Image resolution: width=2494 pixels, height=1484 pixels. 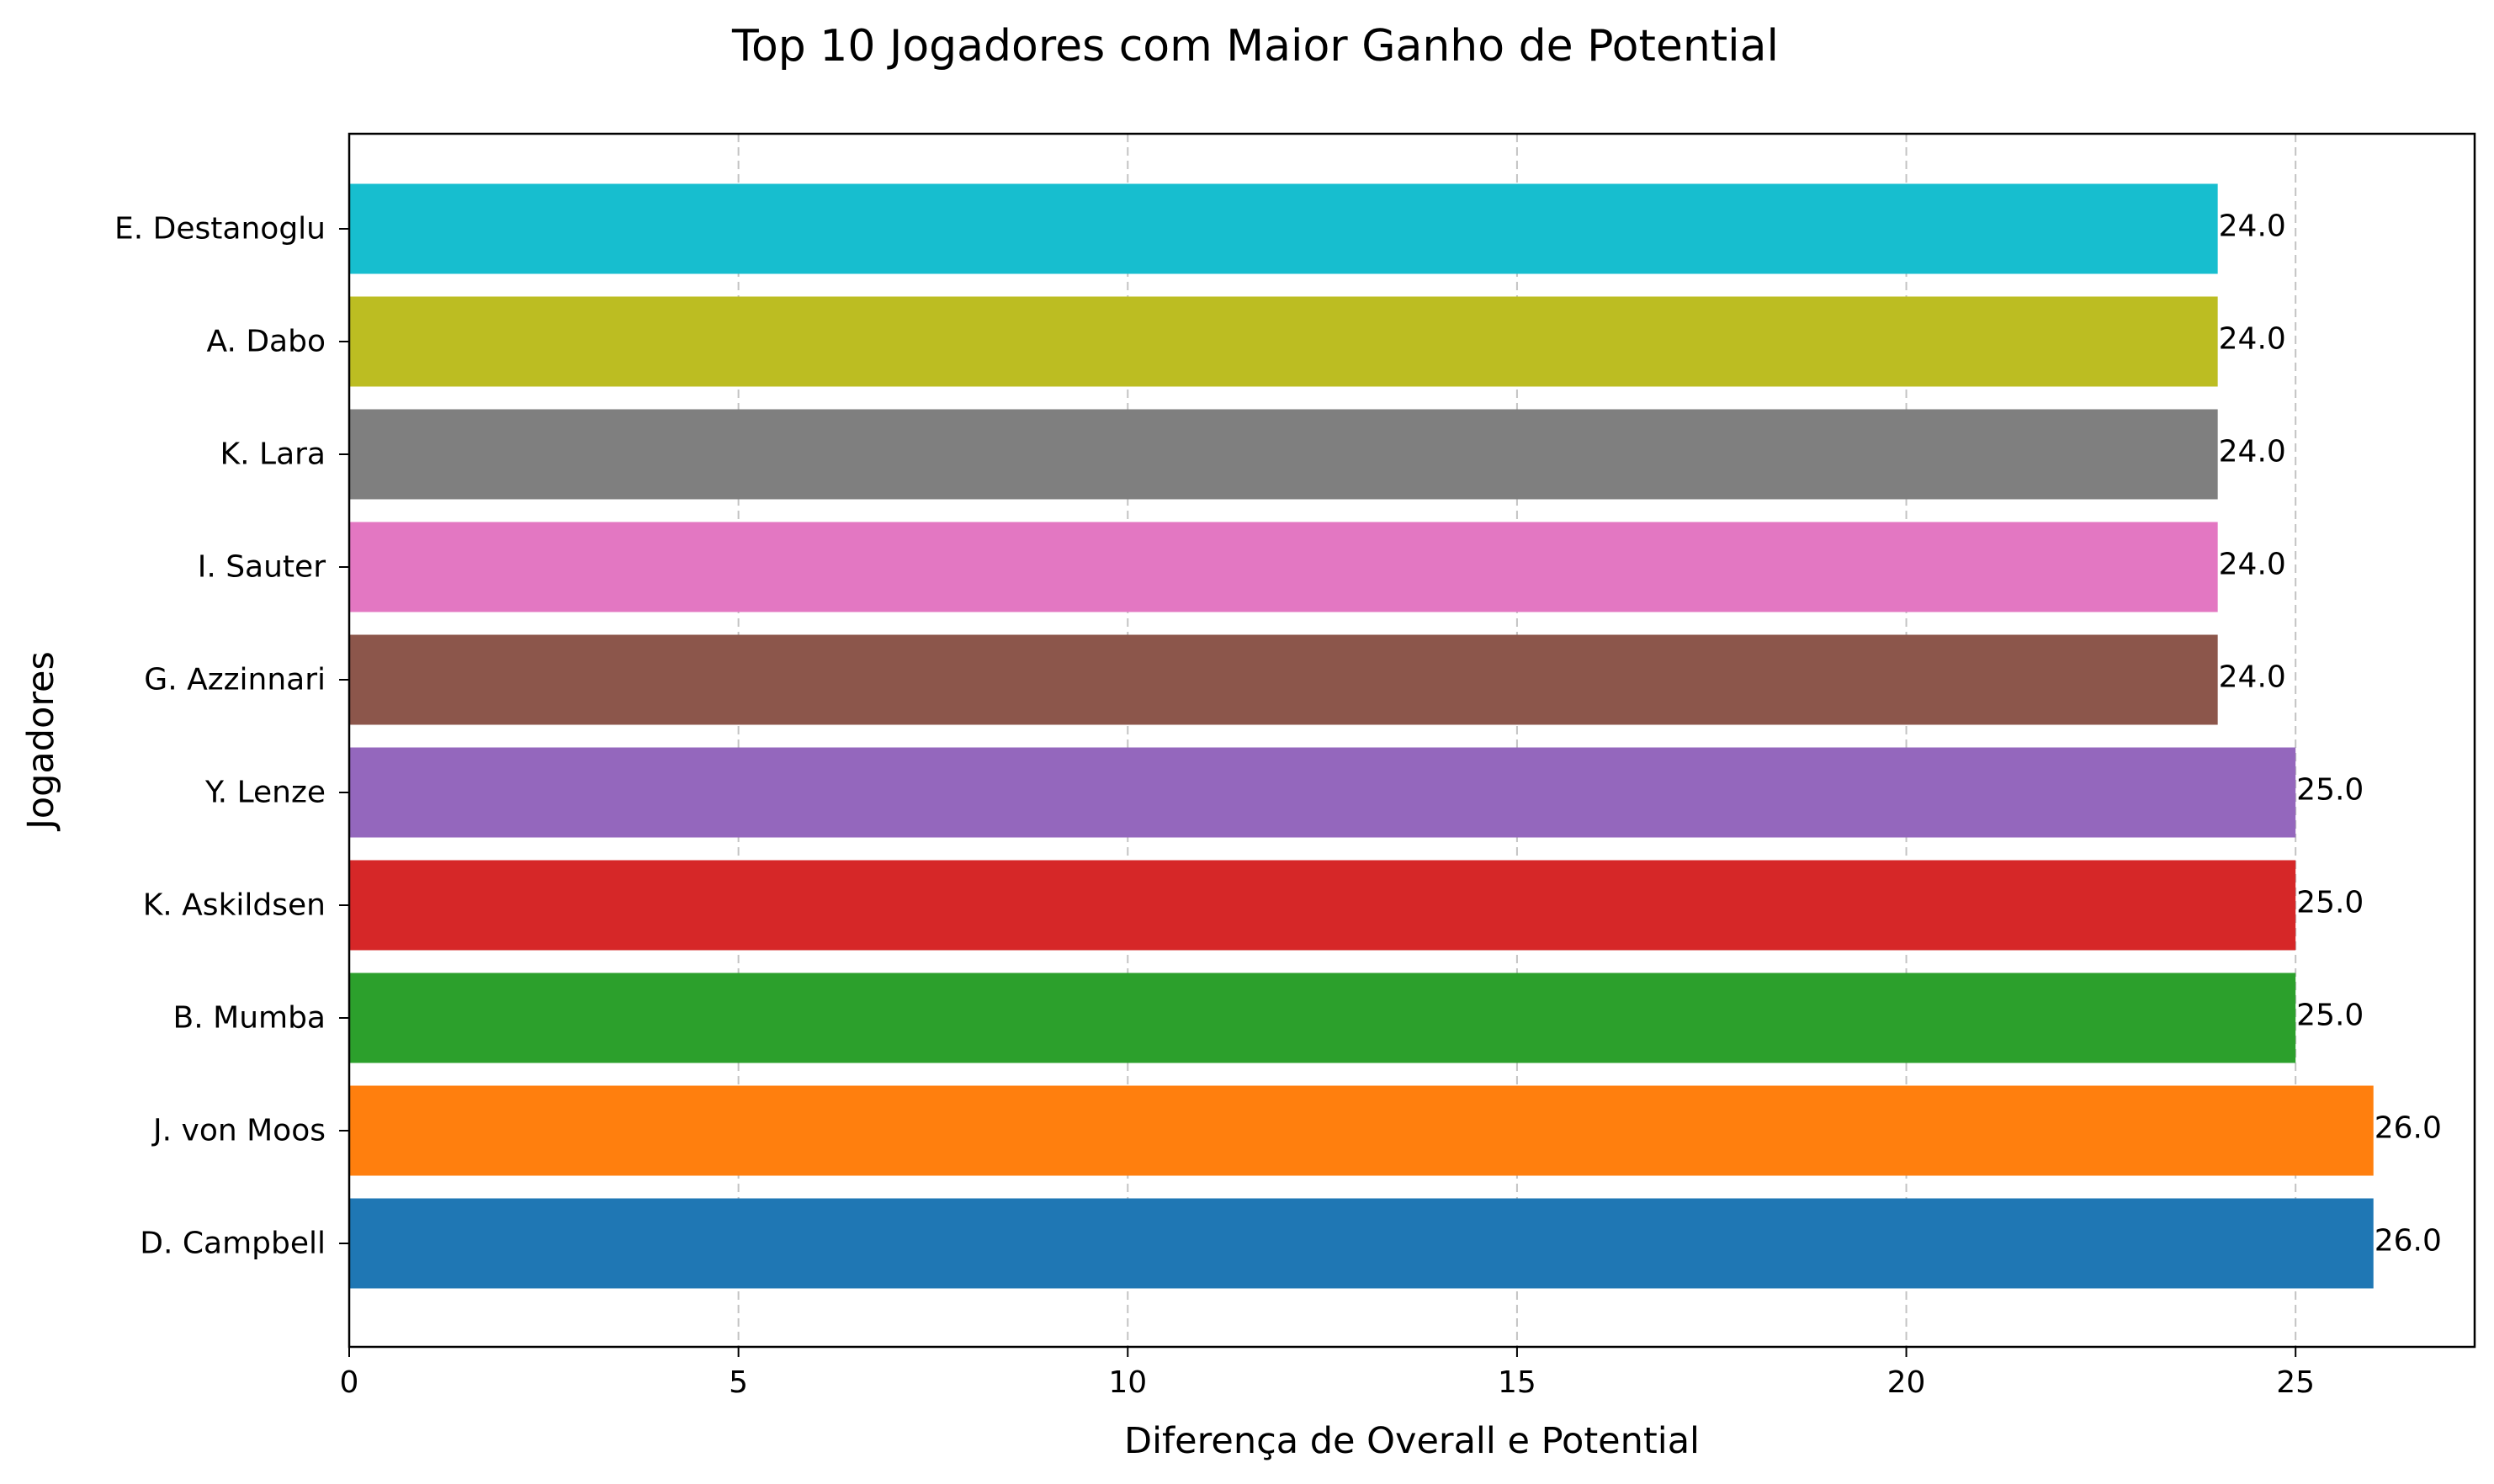 What do you see at coordinates (2330, 734) in the screenshot?
I see `data-labels: 26.0 26.0 25.0 25.0 25.0 24.0 24.0 24.0 24.0 24.0` at bounding box center [2330, 734].